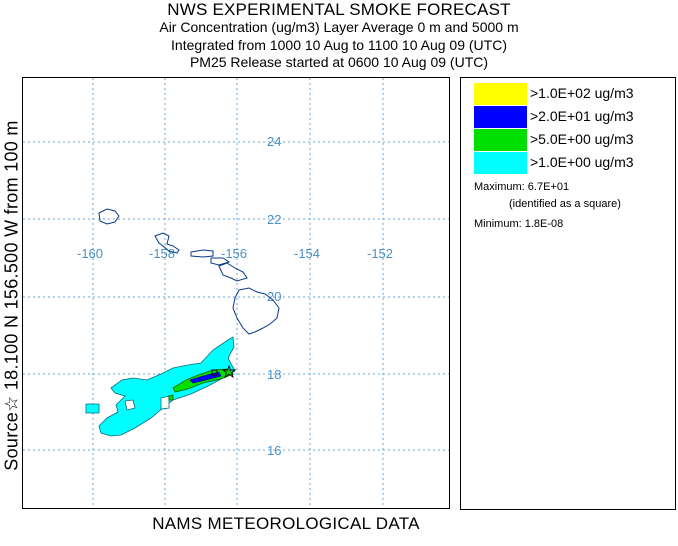 The height and width of the screenshot is (546, 678). I want to click on legend-label: >2.0E+01 ug/m3, so click(582, 116).